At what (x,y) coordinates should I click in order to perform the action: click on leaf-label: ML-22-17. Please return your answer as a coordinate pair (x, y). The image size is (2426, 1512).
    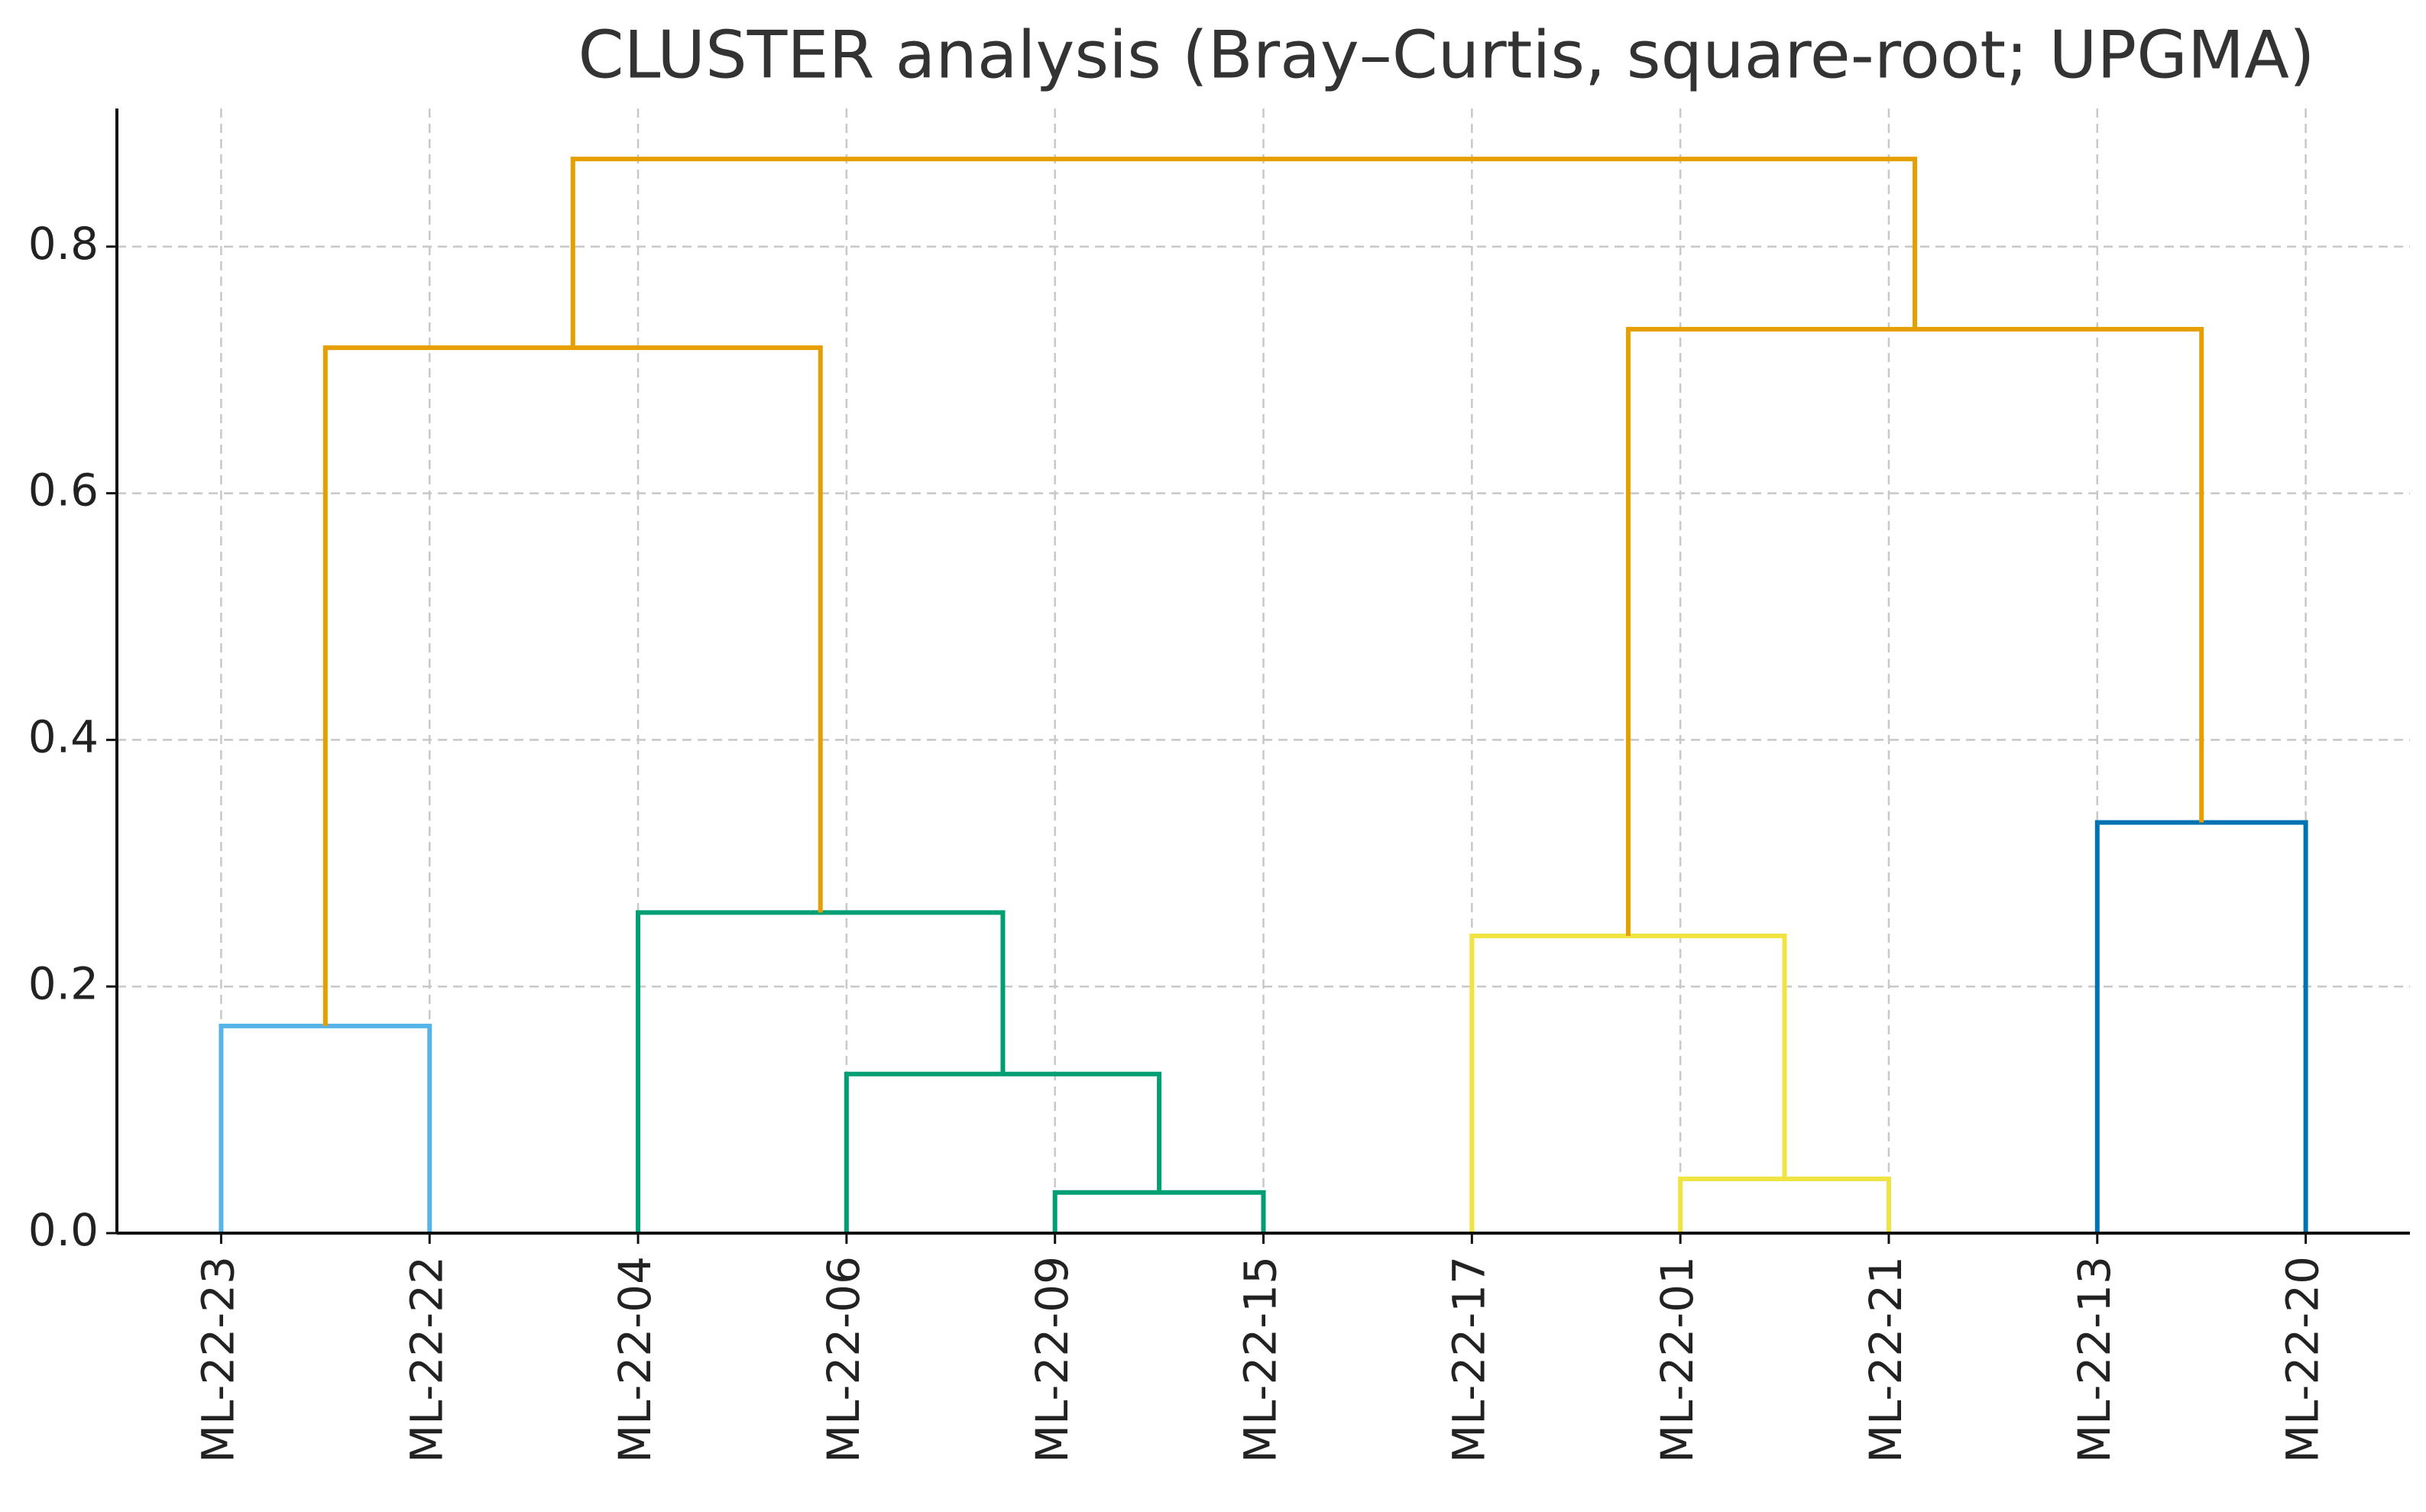
    Looking at the image, I should click on (1469, 1359).